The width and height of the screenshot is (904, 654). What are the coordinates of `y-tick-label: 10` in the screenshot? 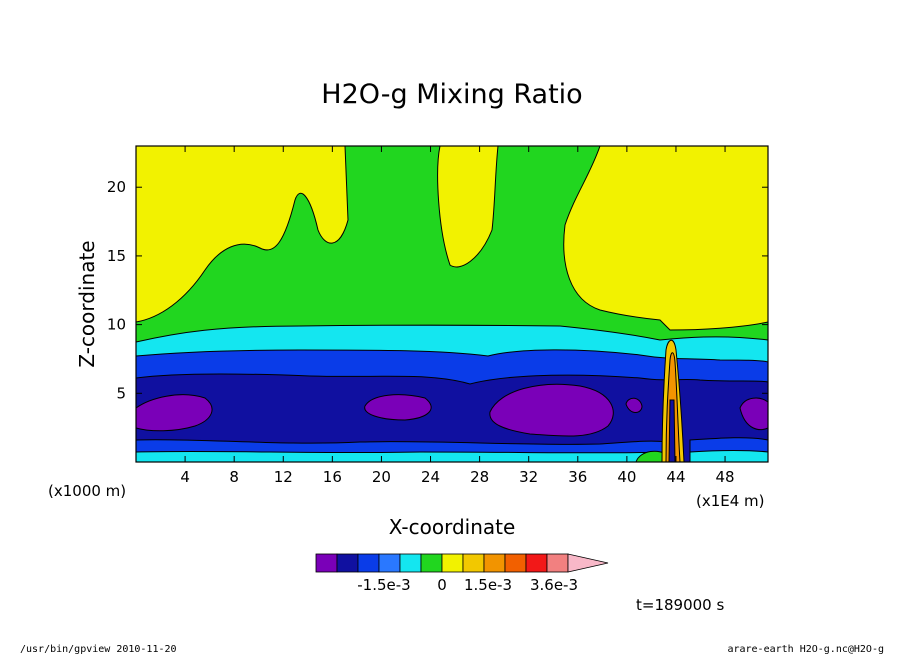 It's located at (116, 325).